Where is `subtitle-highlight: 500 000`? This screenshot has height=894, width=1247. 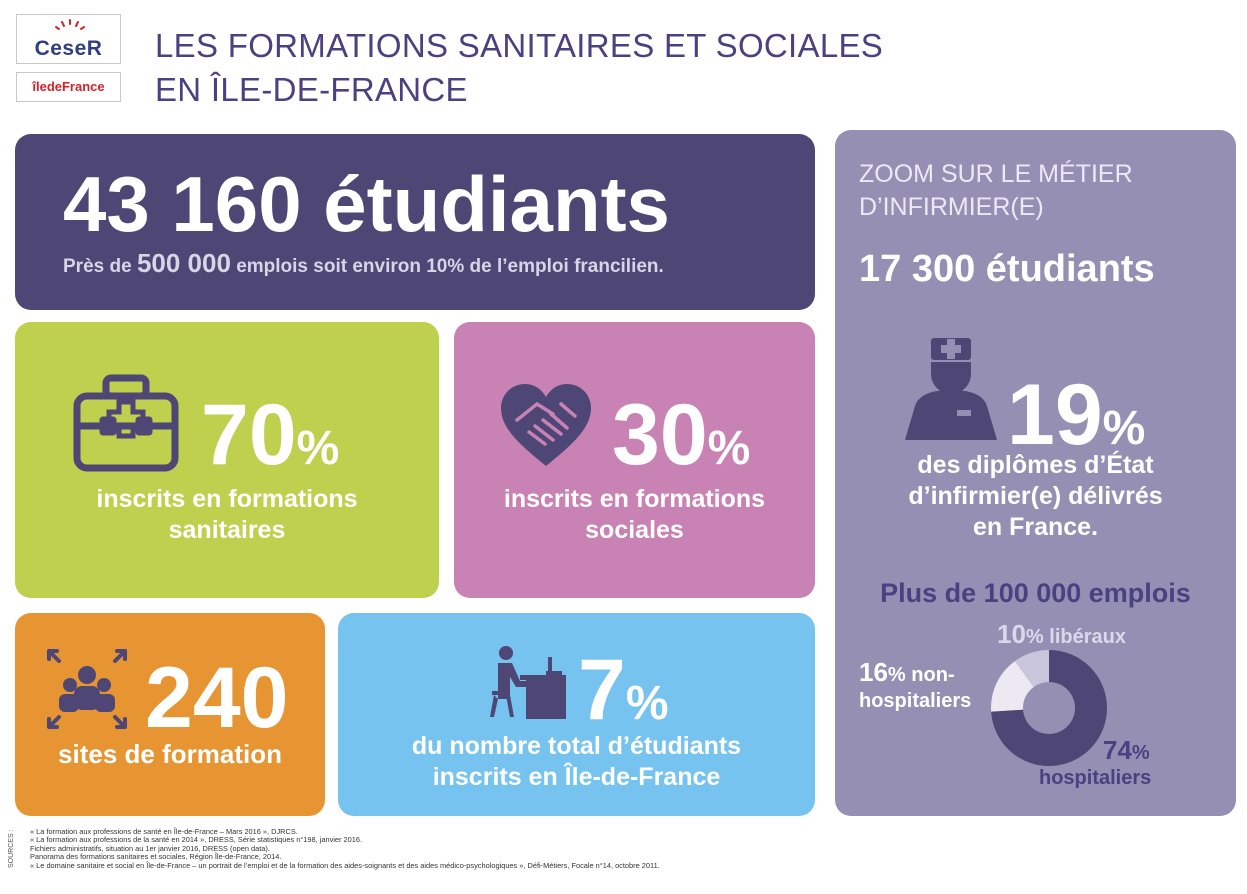 subtitle-highlight: 500 000 is located at coordinates (183, 263).